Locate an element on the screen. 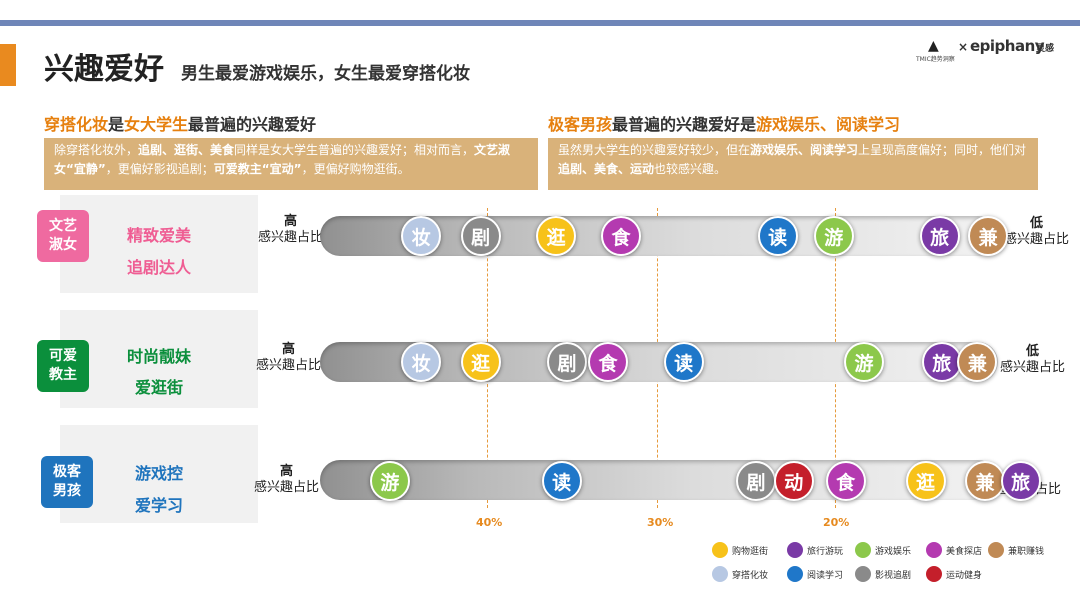 Image resolution: width=1080 pixels, height=608 pixels. persona-tag: 爱学习 is located at coordinates (158, 505).